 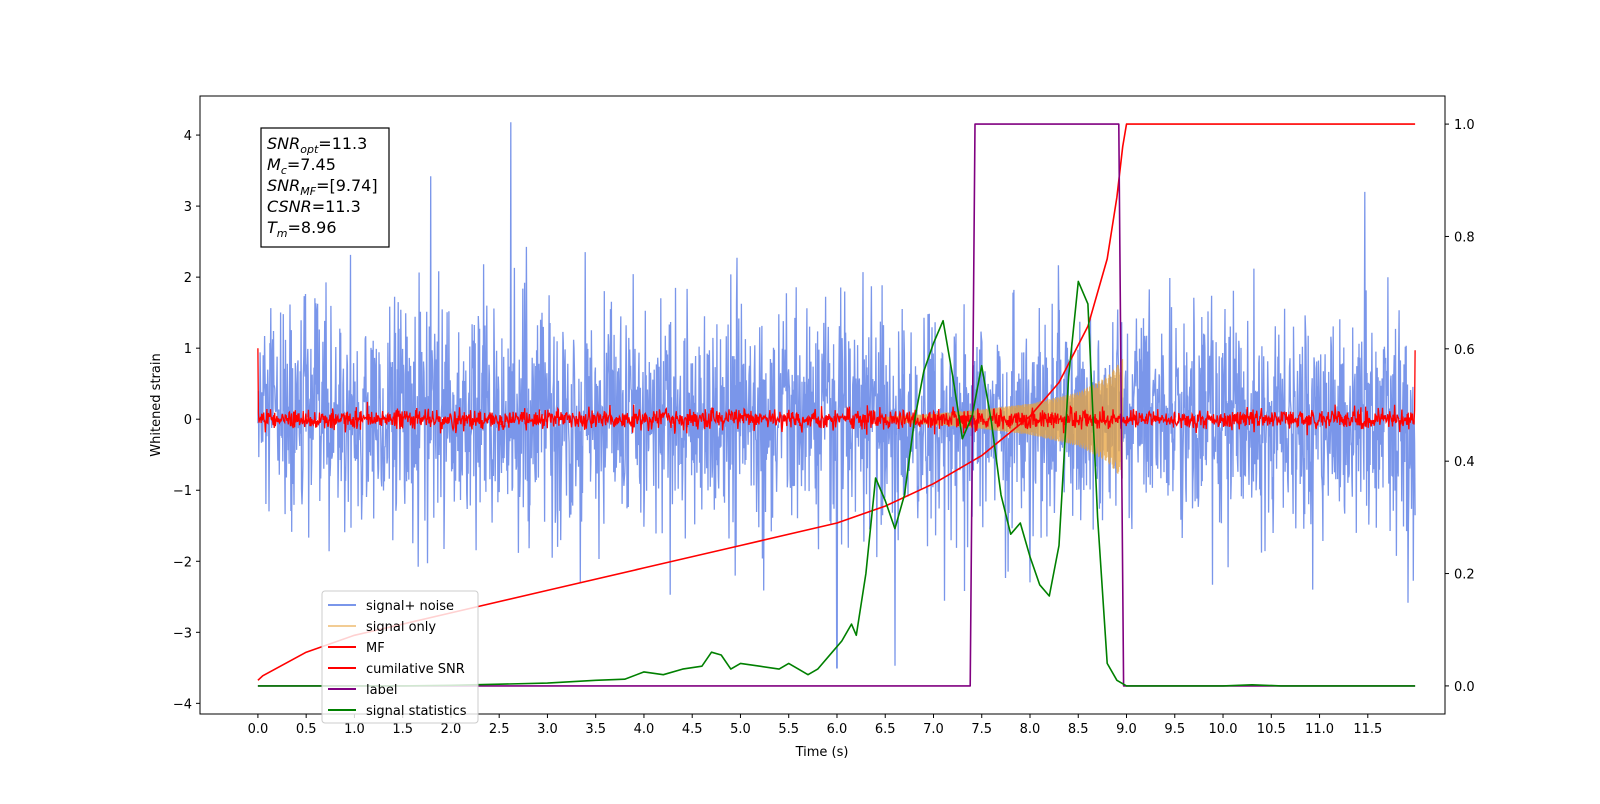 I want to click on x-tick-label: 10.5, so click(x=1271, y=729).